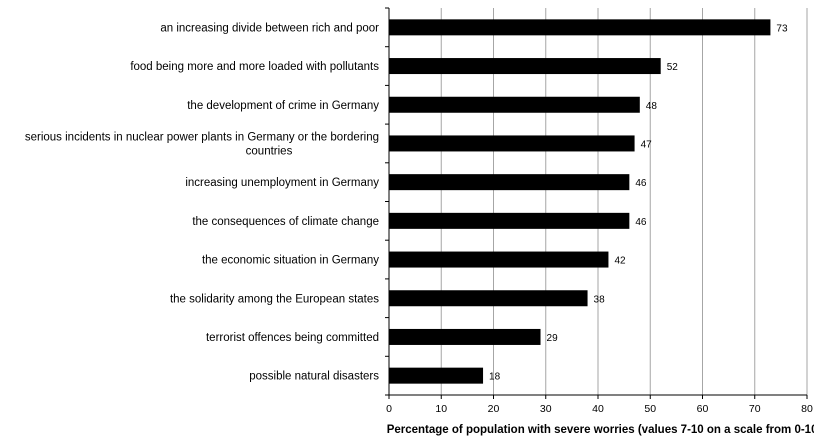  What do you see at coordinates (441, 409) in the screenshot?
I see `x-tick-label-10: 10` at bounding box center [441, 409].